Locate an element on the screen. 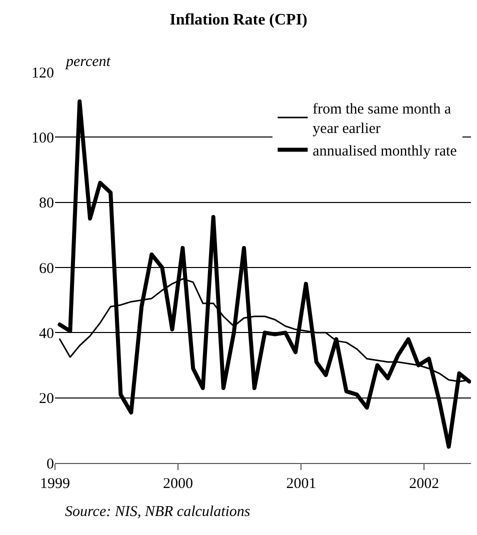  x-tick-label: 1999 is located at coordinates (55, 484).